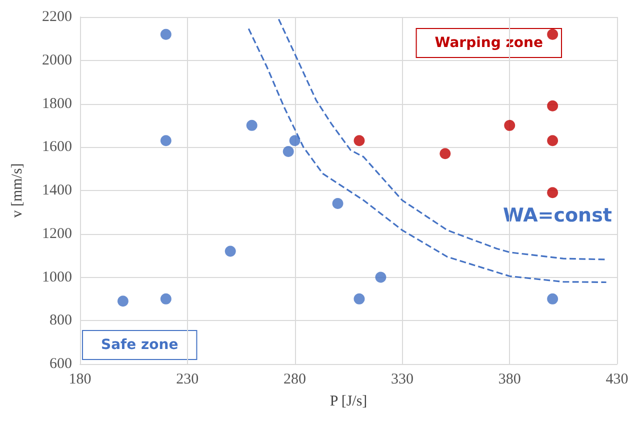 This screenshot has height=421, width=632. I want to click on y-axis-title: v [mm/s], so click(18, 190).